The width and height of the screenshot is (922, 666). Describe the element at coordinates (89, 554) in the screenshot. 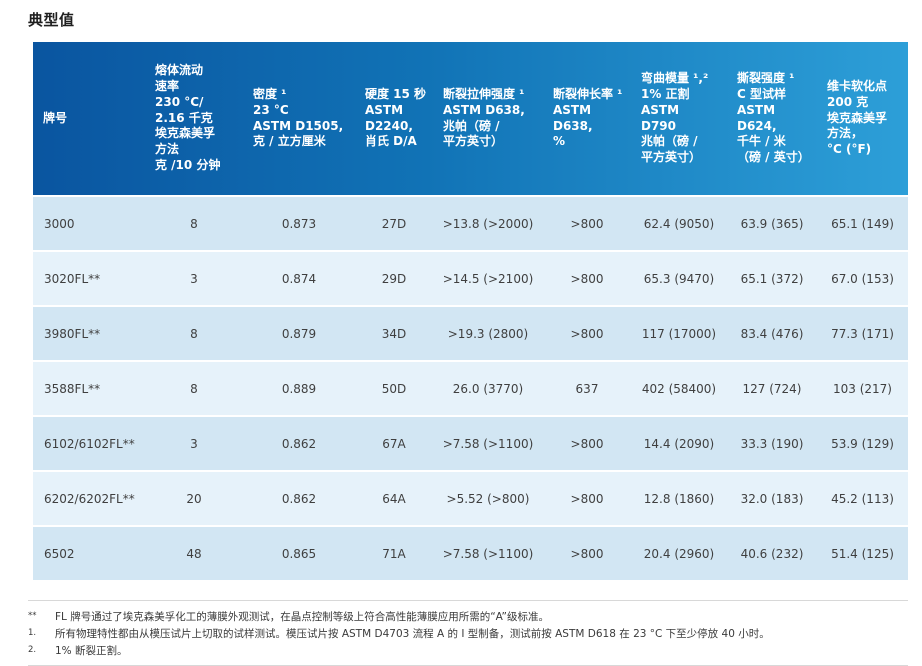

I see `cell-grade: 6502` at that location.